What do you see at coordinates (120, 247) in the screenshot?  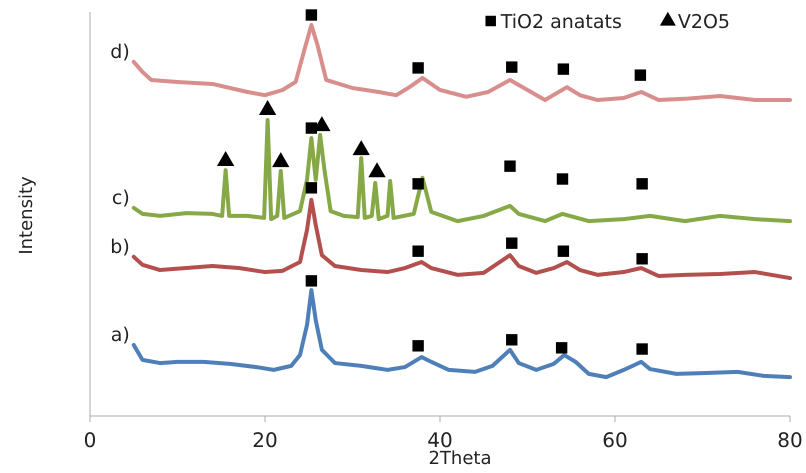 I see `series-label: b)` at bounding box center [120, 247].